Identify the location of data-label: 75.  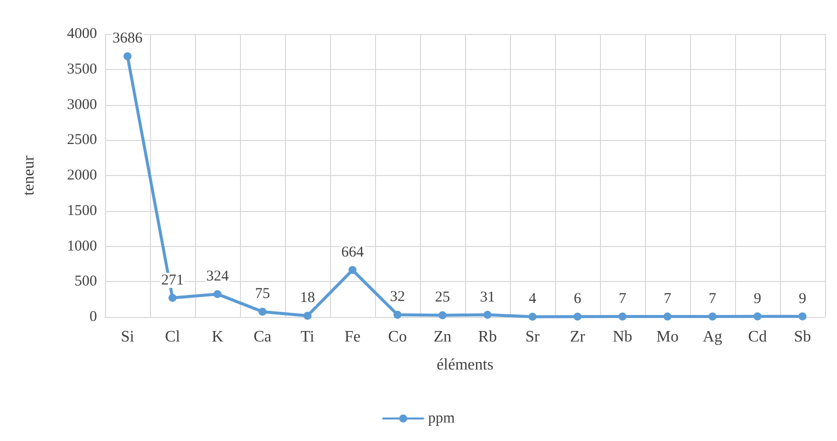
(262, 294).